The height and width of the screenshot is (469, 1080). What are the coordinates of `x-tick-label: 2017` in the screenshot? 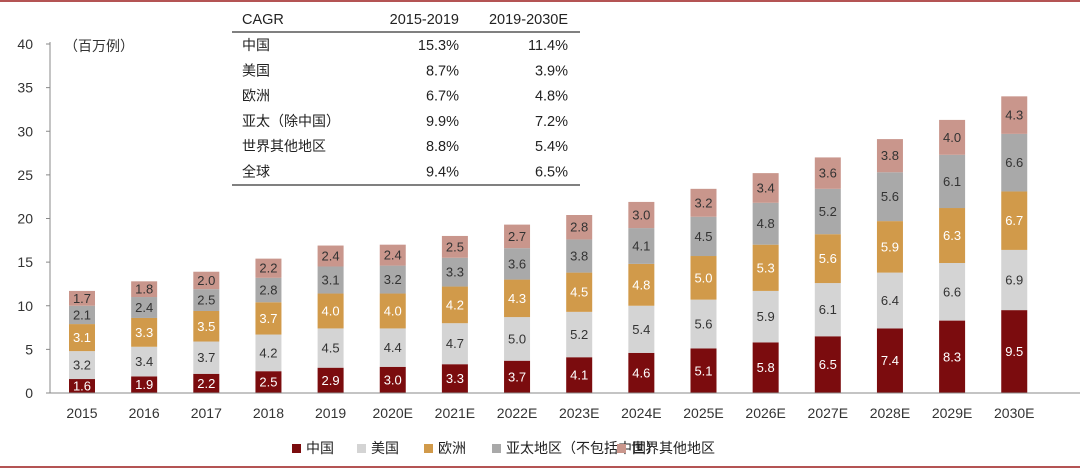 It's located at (206, 413).